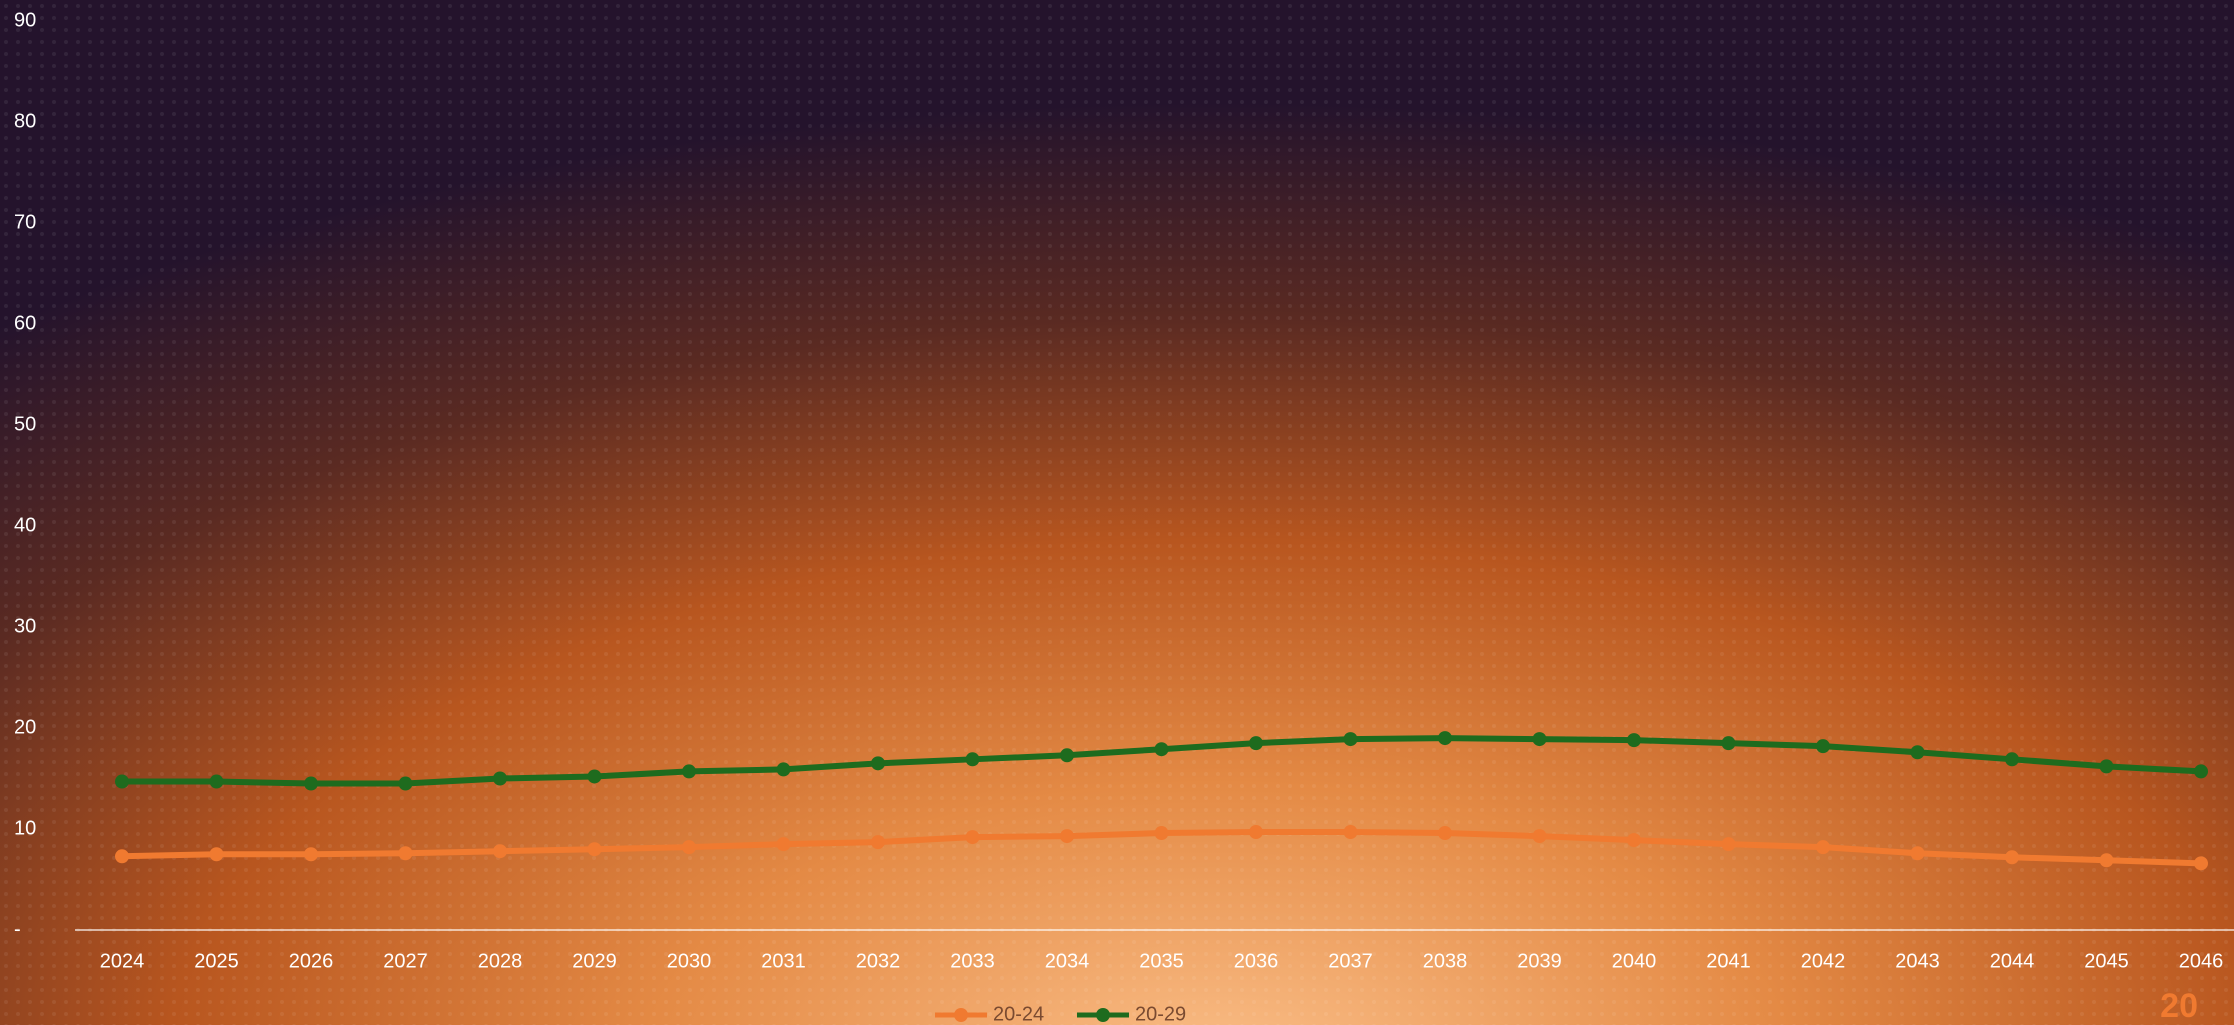 The height and width of the screenshot is (1025, 2234). Describe the element at coordinates (1728, 961) in the screenshot. I see `x-tick-label: 2041` at that location.